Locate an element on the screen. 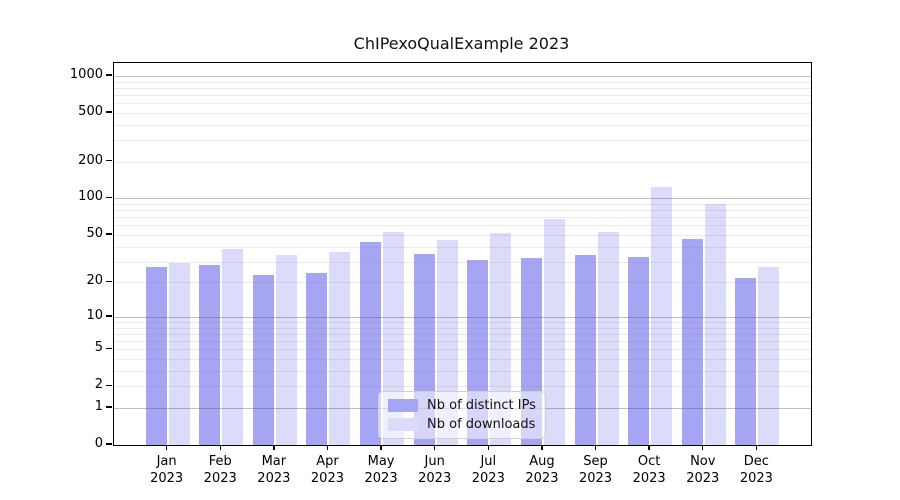  bar-nov-ips is located at coordinates (692, 342).